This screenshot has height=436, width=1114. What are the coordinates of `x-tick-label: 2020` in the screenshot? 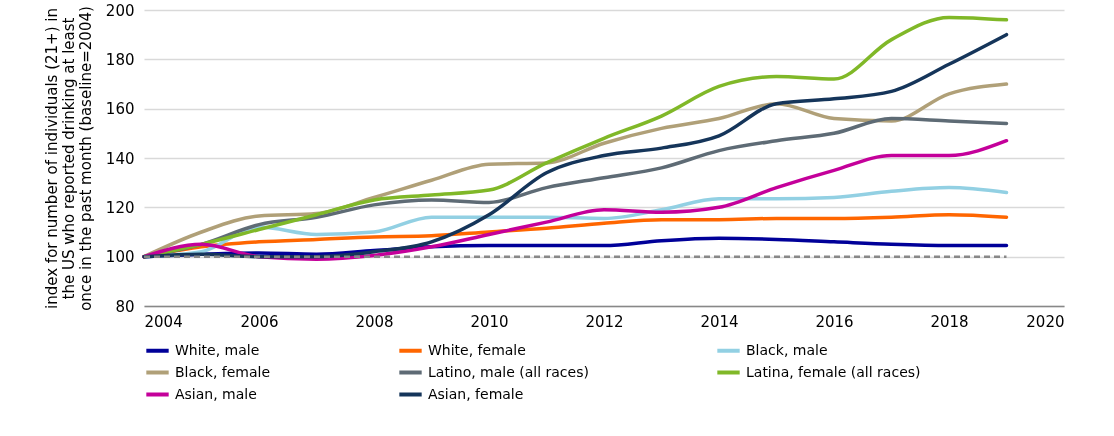 It's located at (1045, 321).